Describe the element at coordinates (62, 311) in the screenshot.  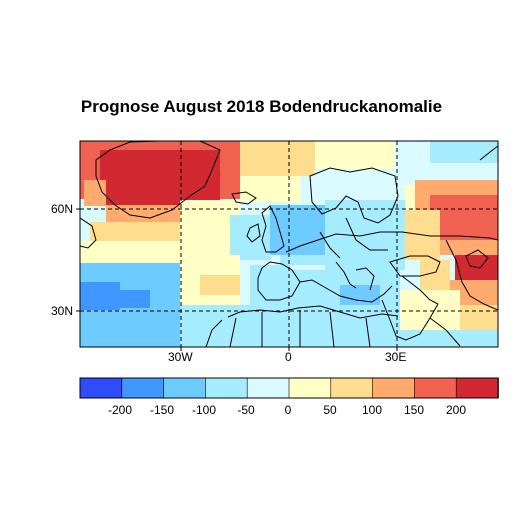
I see `lat-label-30n: 30N` at that location.